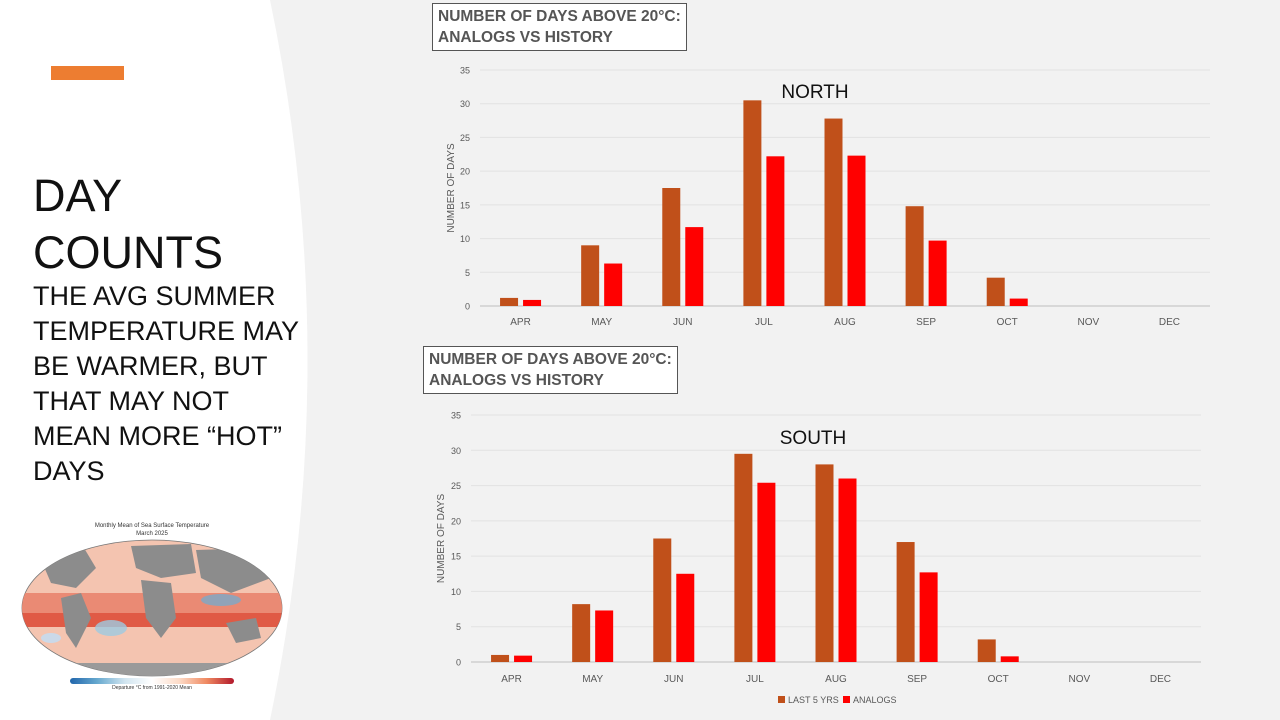 This screenshot has width=1280, height=720. What do you see at coordinates (743, 557) in the screenshot?
I see `south-bar-last5-jul` at bounding box center [743, 557].